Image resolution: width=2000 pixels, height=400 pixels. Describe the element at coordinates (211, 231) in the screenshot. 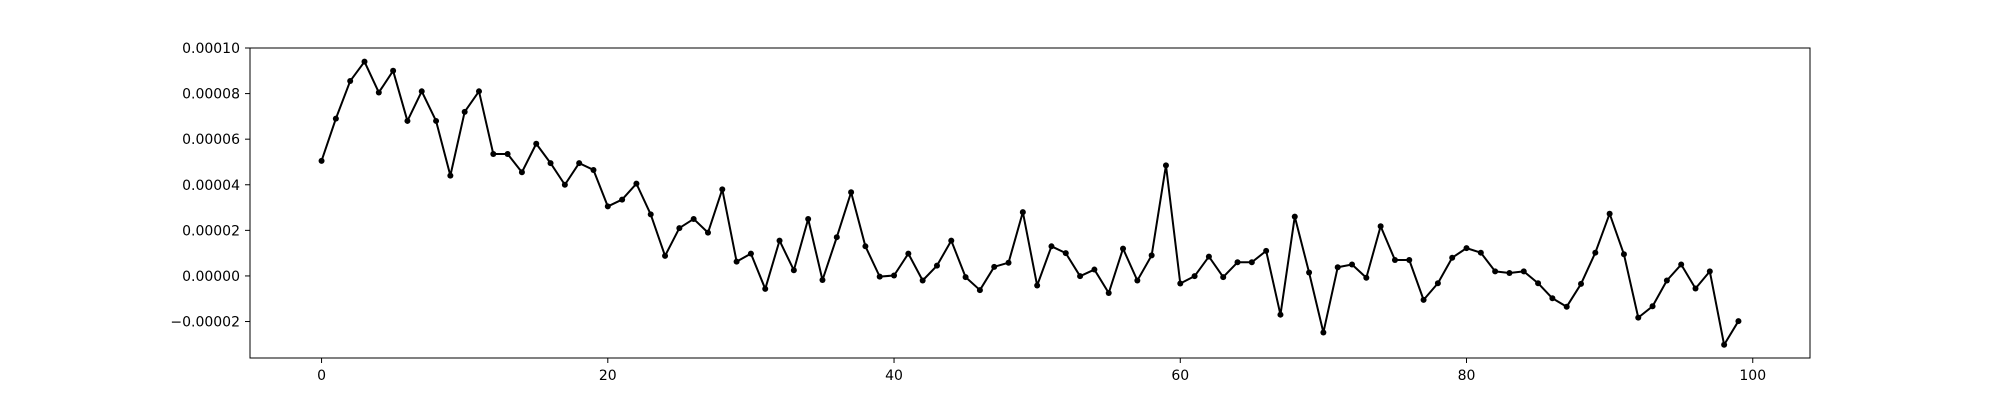

I see `y-tick-label: 0.00002` at that location.